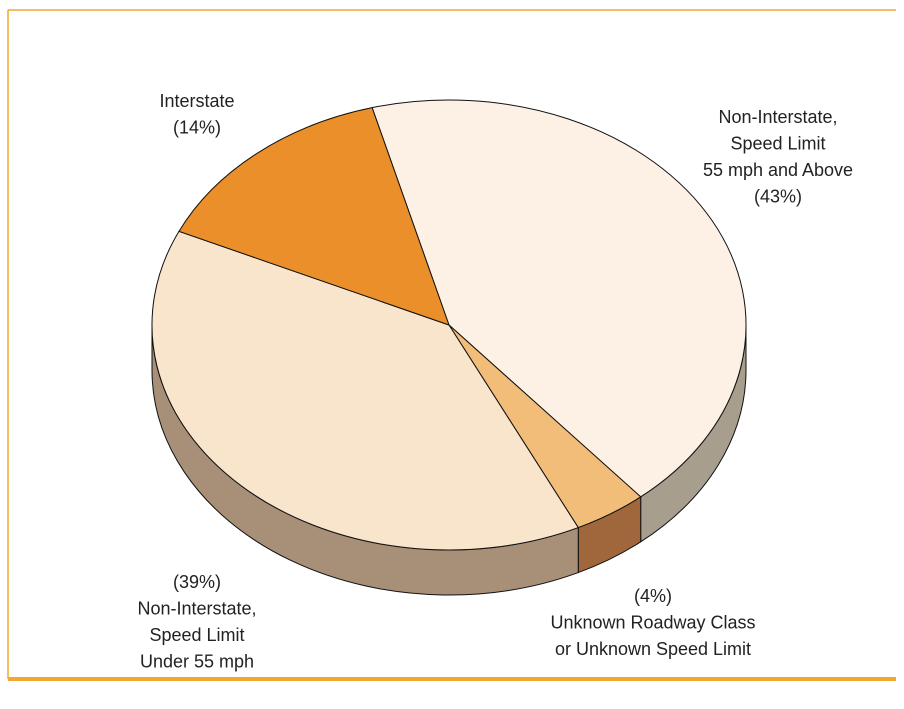 Image resolution: width=904 pixels, height=709 pixels. What do you see at coordinates (197, 661) in the screenshot?
I see `slice-label: Under 55 mph` at bounding box center [197, 661].